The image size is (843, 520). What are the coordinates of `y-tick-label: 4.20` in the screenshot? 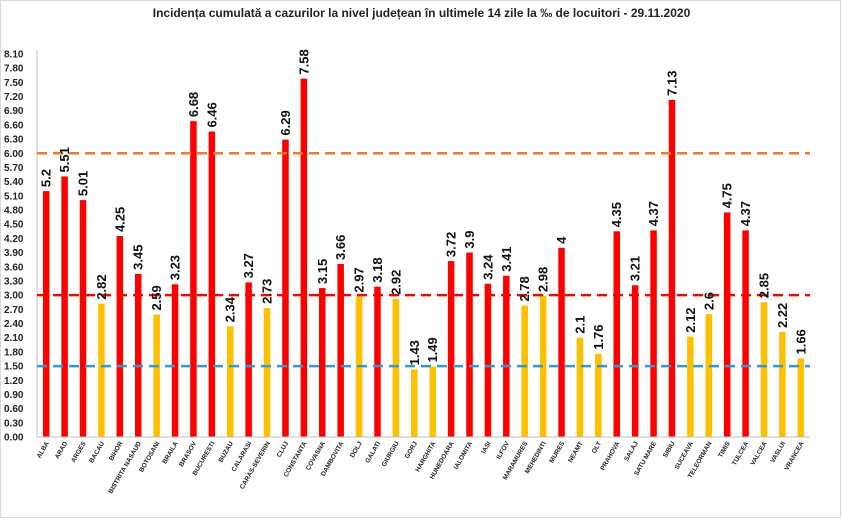 It's located at (14, 239).